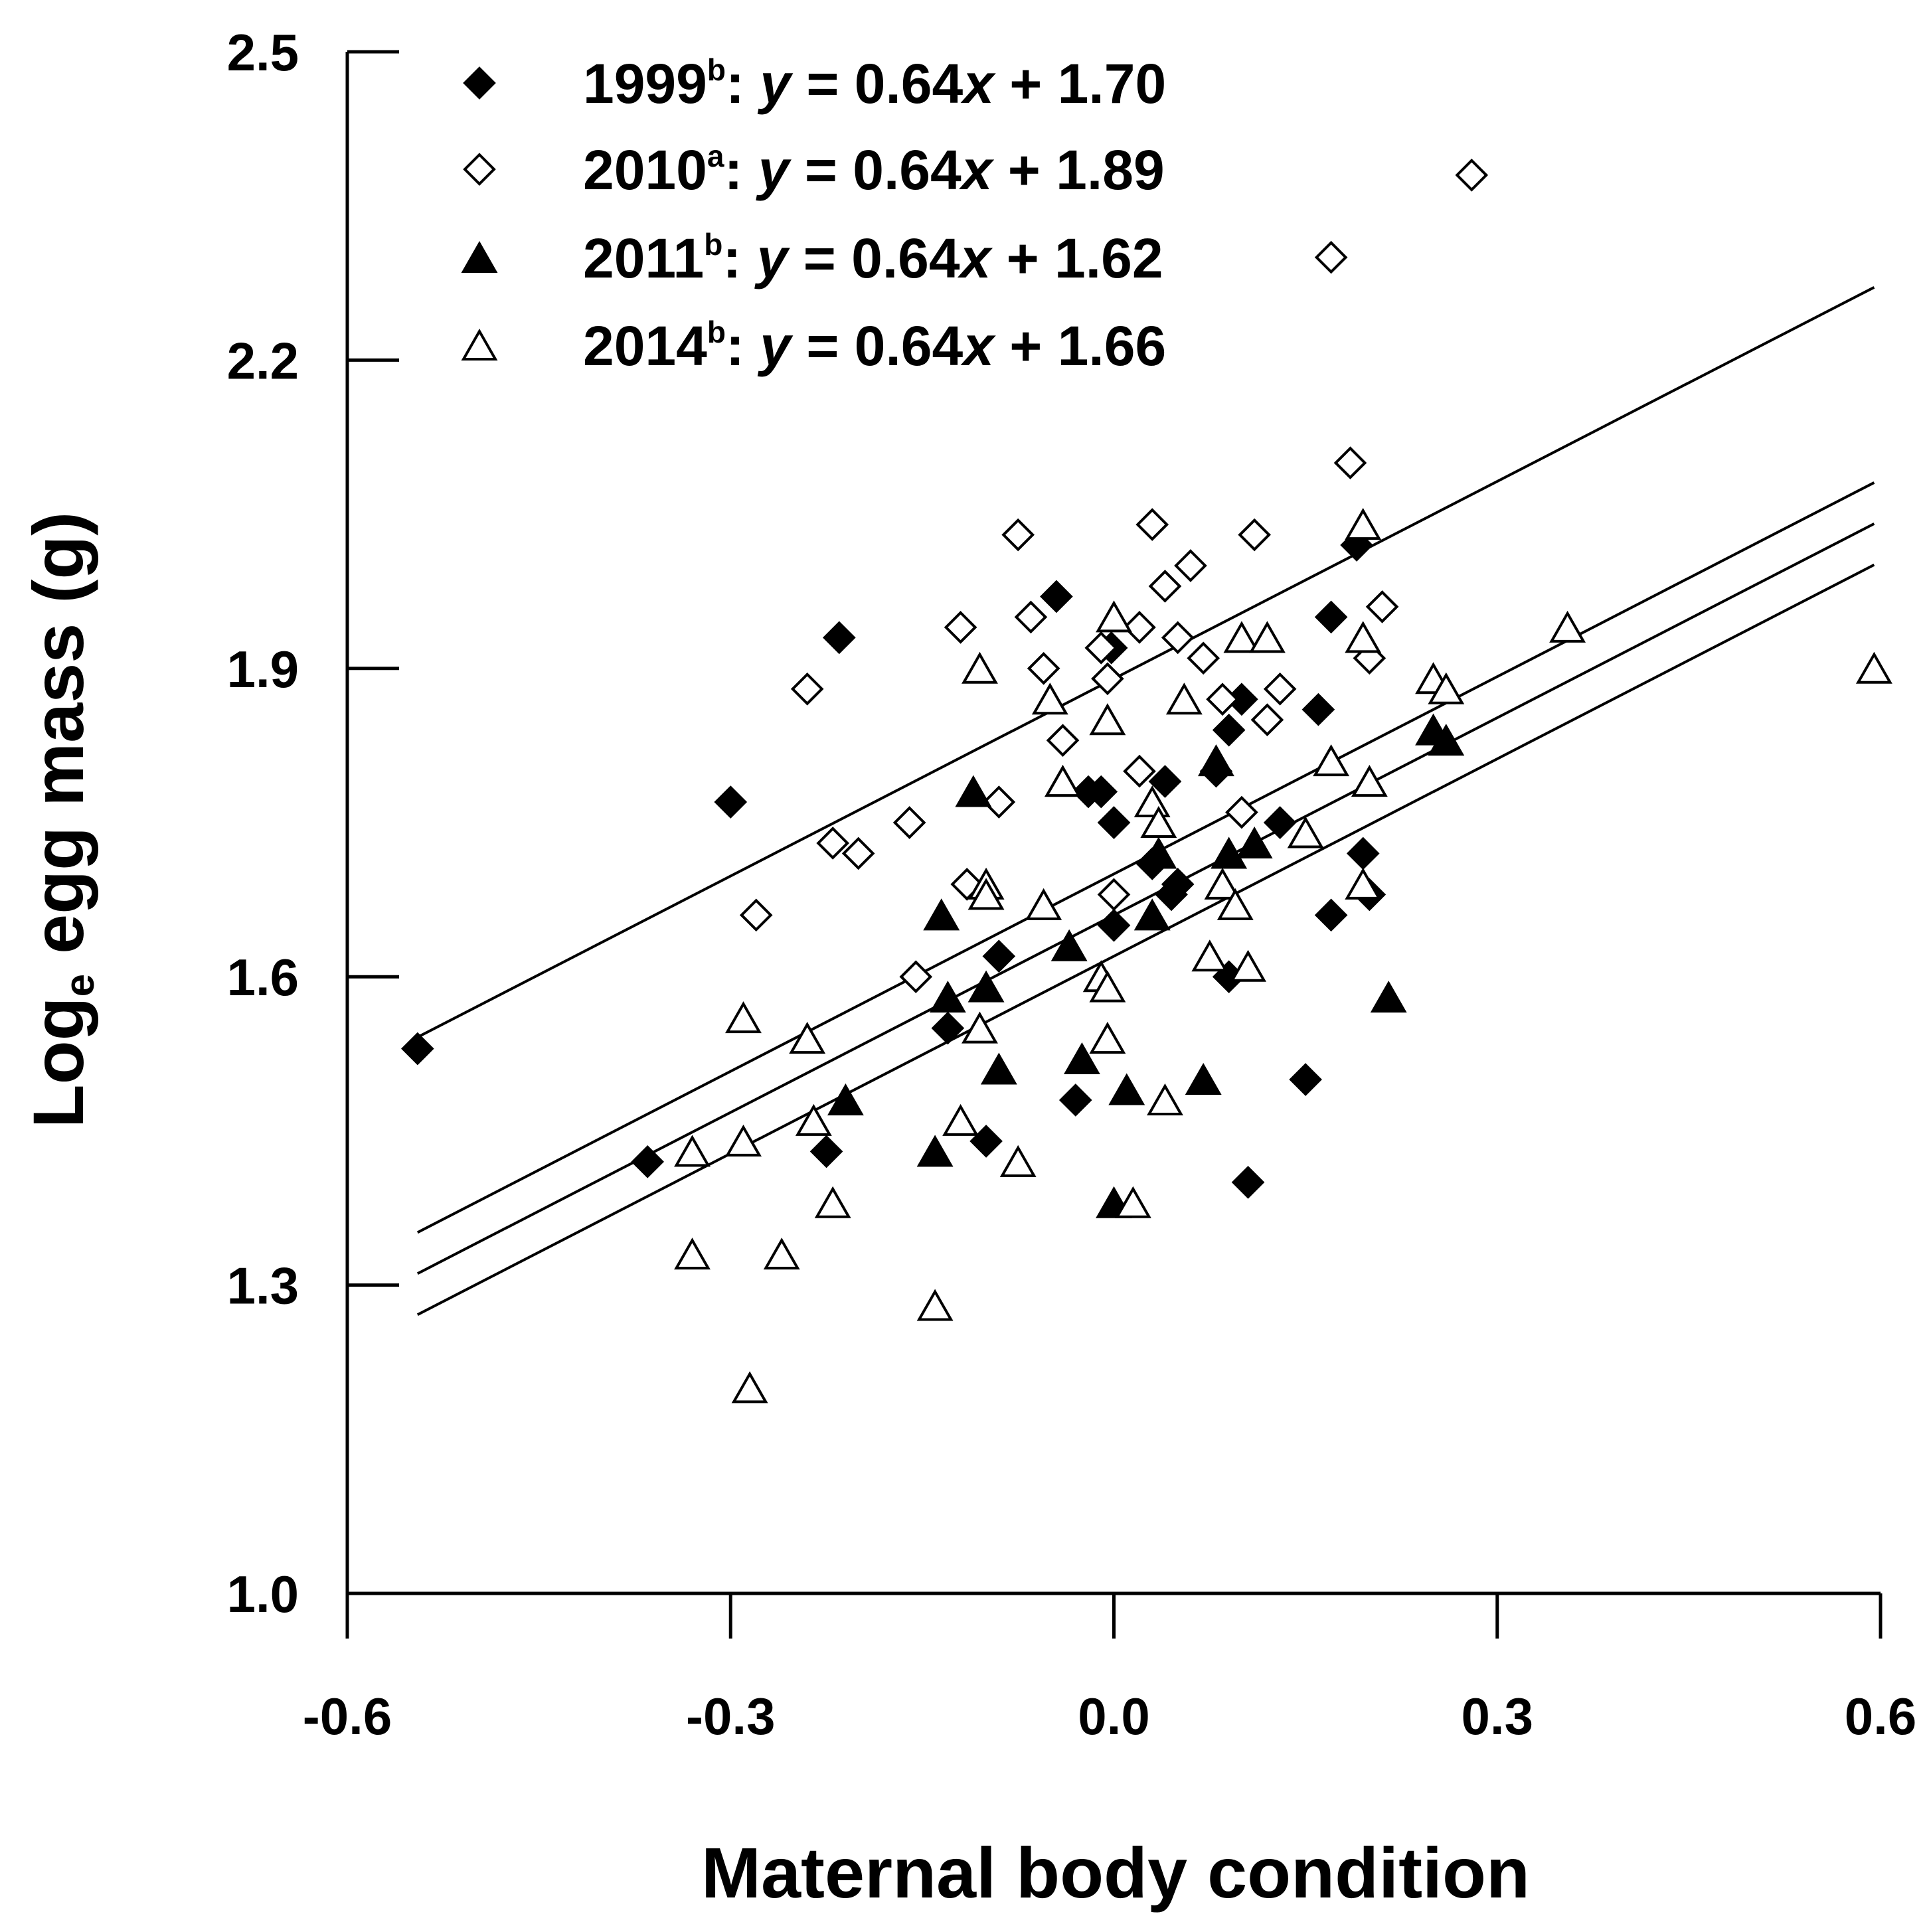 The width and height of the screenshot is (1929, 1932). What do you see at coordinates (645, 346) in the screenshot?
I see `legend-year: 2014` at bounding box center [645, 346].